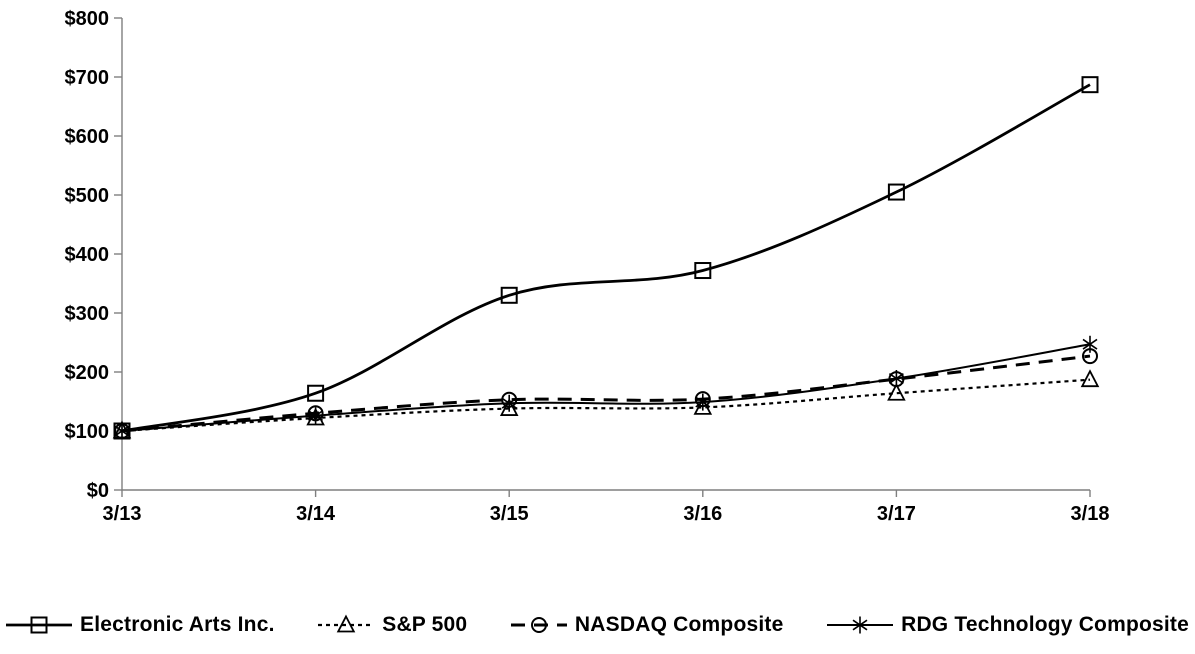  What do you see at coordinates (98, 491) in the screenshot?
I see `svg-text: $0` at bounding box center [98, 491].